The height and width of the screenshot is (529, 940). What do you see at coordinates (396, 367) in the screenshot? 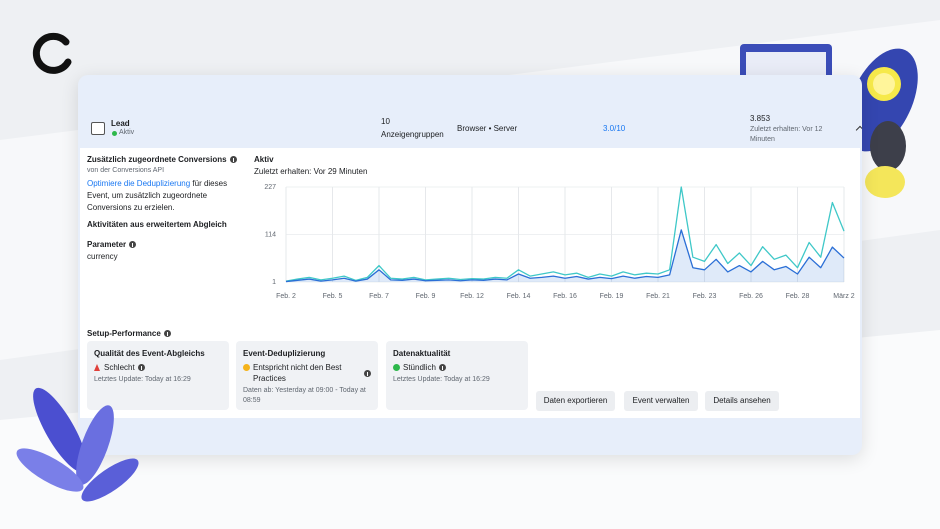
I see `ok-icon` at bounding box center [396, 367].